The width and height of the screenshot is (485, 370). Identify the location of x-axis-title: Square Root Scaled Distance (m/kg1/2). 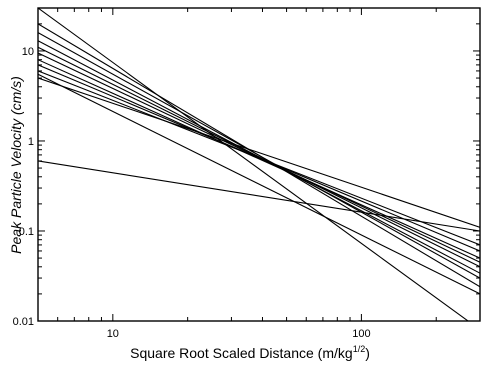
(250, 352).